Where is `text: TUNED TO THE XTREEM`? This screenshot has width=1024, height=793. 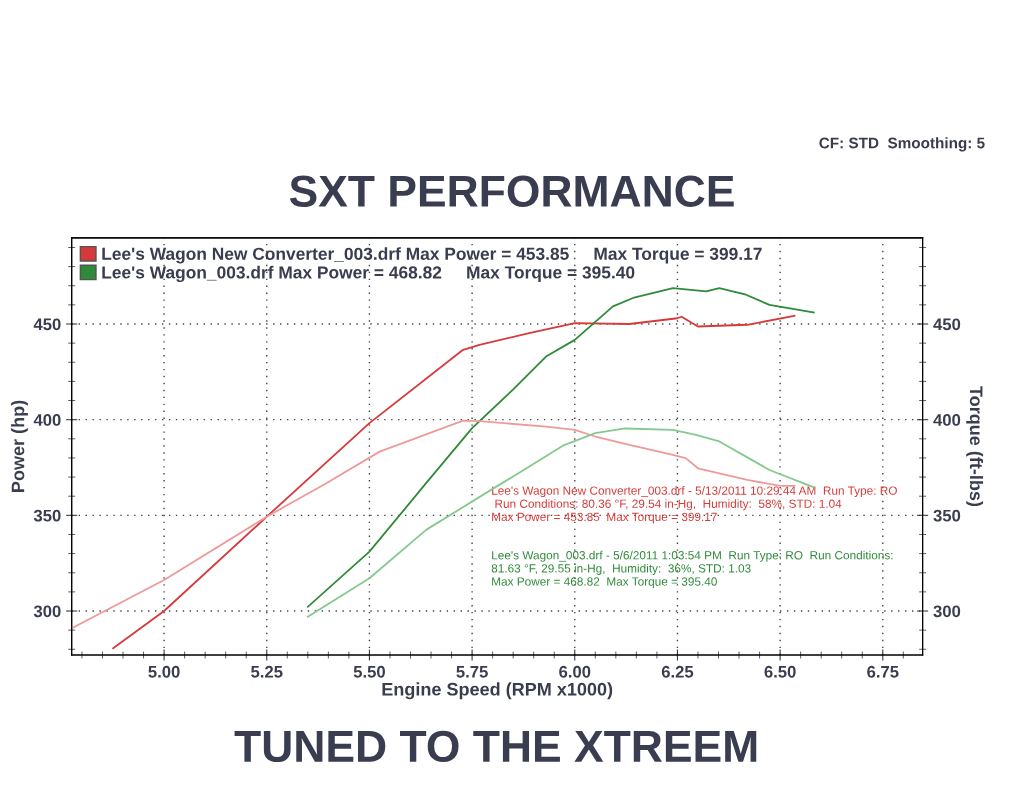 text: TUNED TO THE XTREEM is located at coordinates (495, 746).